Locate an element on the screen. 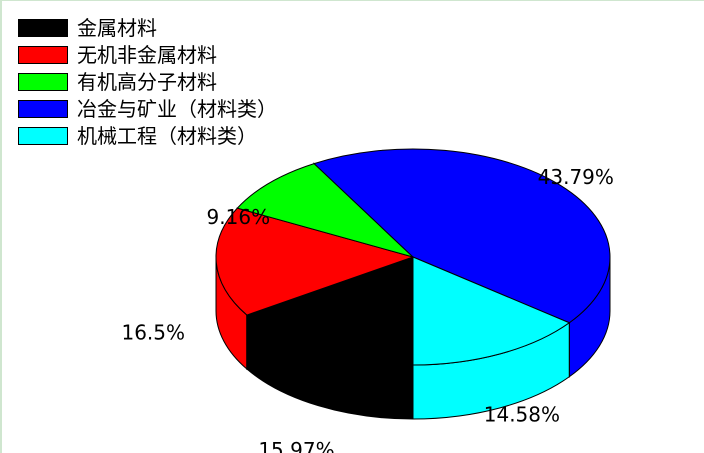 The image size is (704, 453). legend-label-metal: 金属材料 is located at coordinates (117, 27).